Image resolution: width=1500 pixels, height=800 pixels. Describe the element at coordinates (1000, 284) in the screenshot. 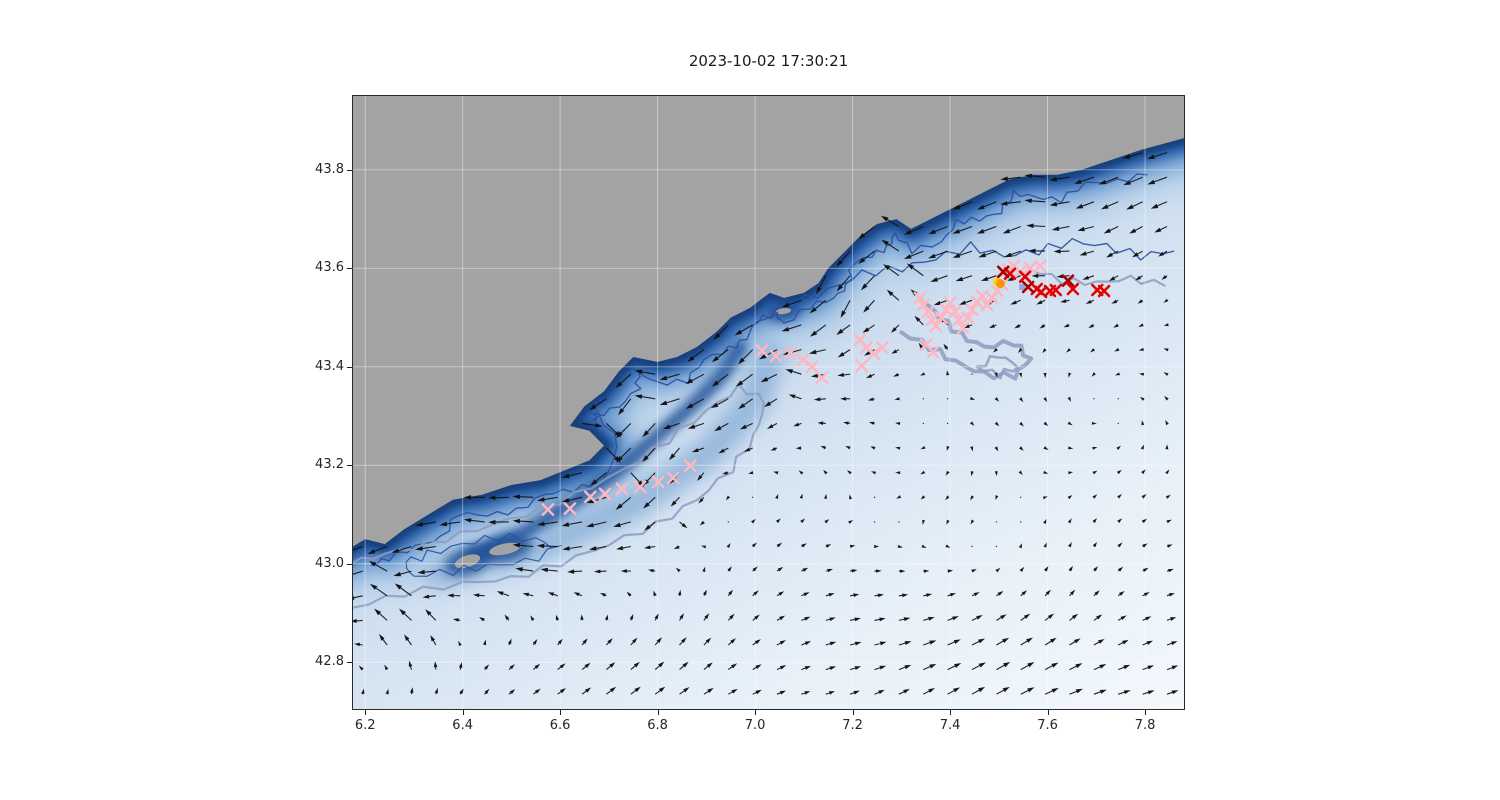

I see `orange-dot-marker` at that location.